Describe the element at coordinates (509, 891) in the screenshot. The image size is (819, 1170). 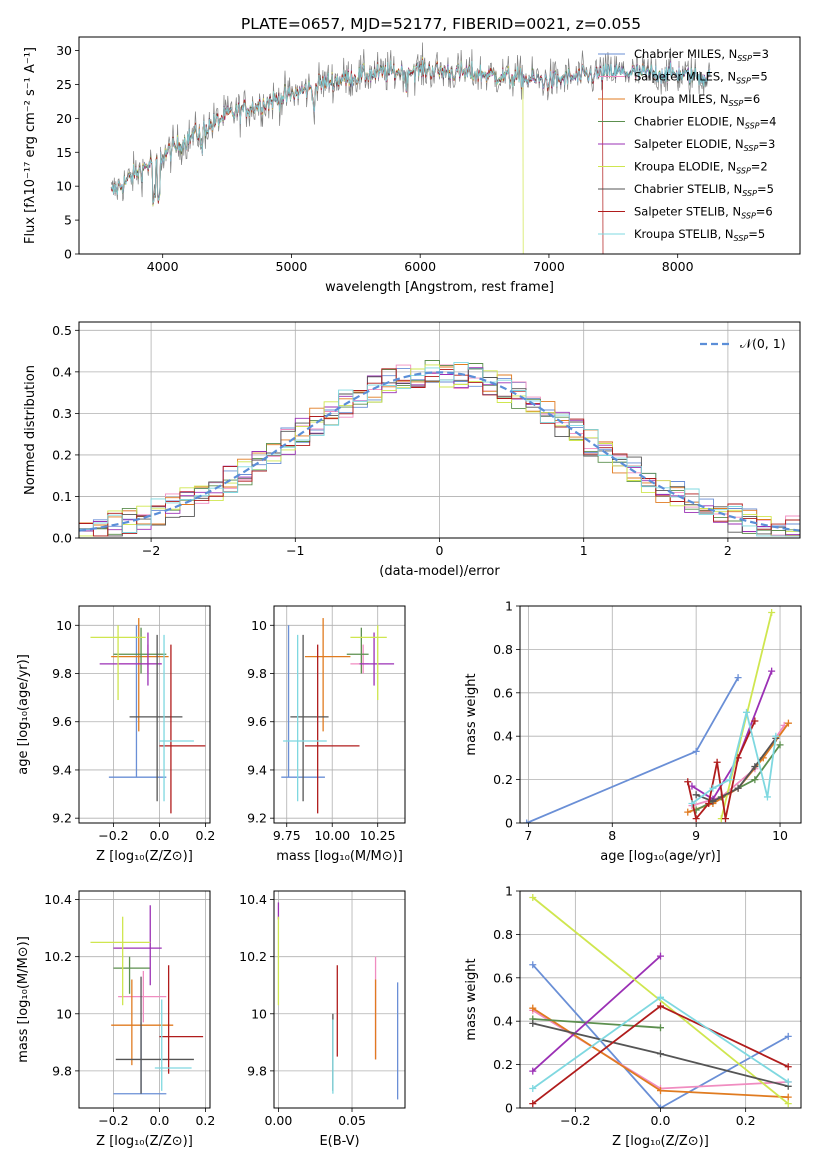
I see `y-tick-label: 1` at that location.